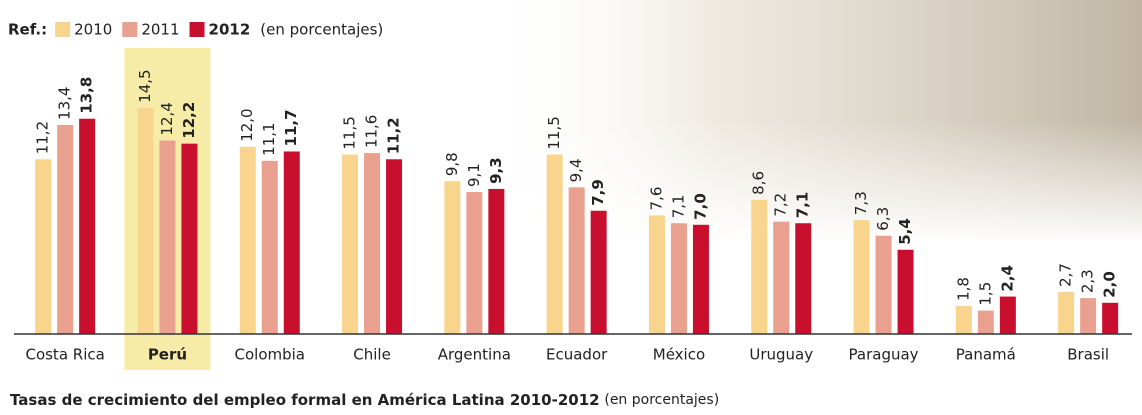 Image resolution: width=1142 pixels, height=415 pixels. I want to click on value-label: 1,5, so click(985, 294).